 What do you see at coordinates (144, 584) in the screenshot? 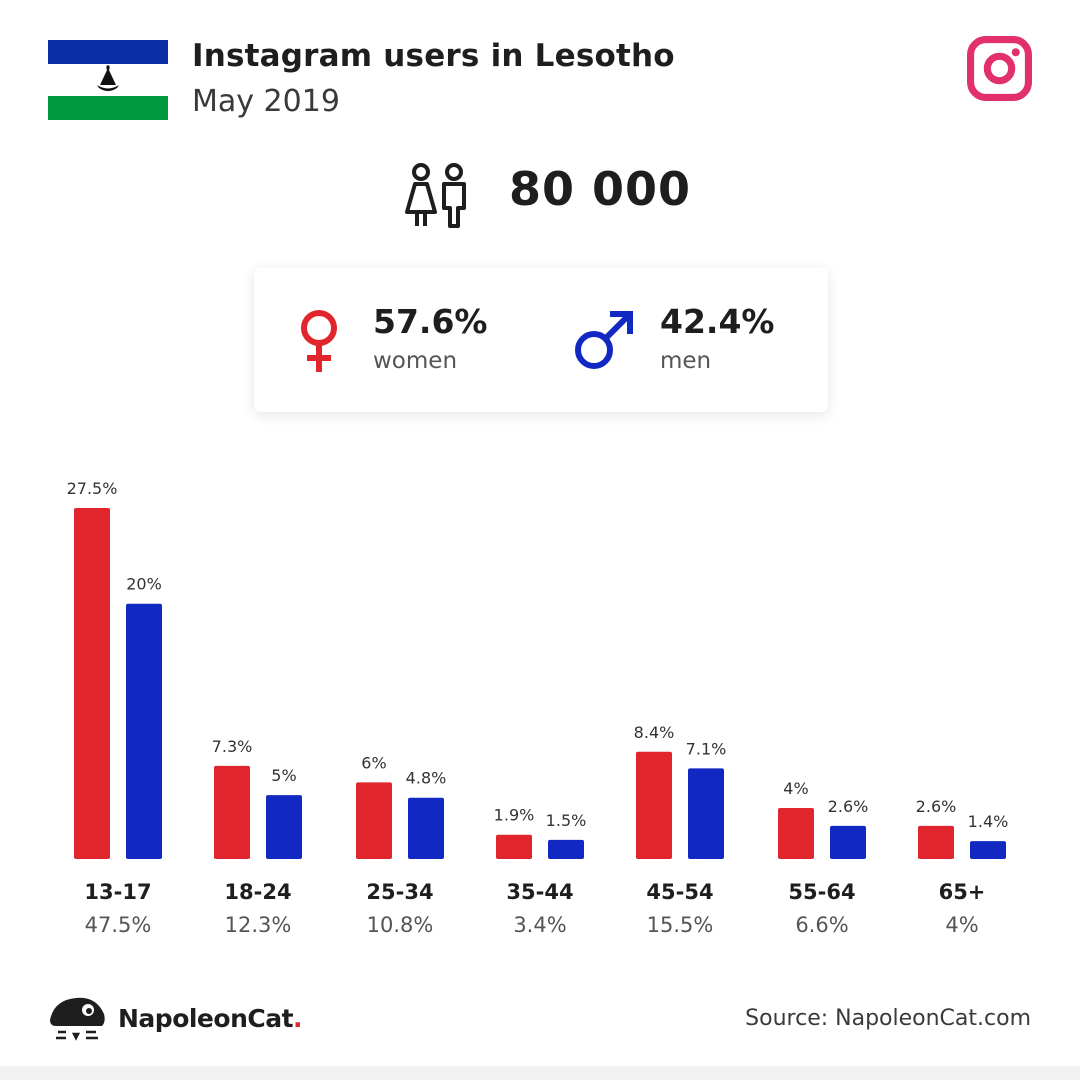
I see `value-label-men-13-17: 20%` at bounding box center [144, 584].